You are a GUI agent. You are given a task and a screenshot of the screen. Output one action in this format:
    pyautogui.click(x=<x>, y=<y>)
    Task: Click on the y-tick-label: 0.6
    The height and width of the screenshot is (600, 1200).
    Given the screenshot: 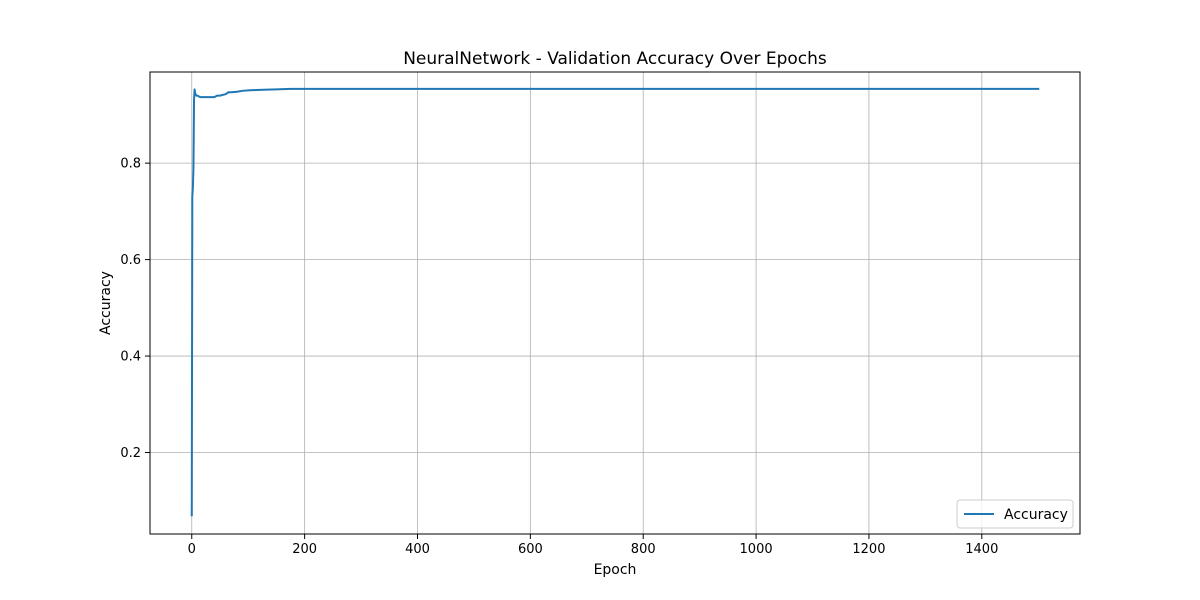 What is the action you would take?
    pyautogui.click(x=130, y=260)
    